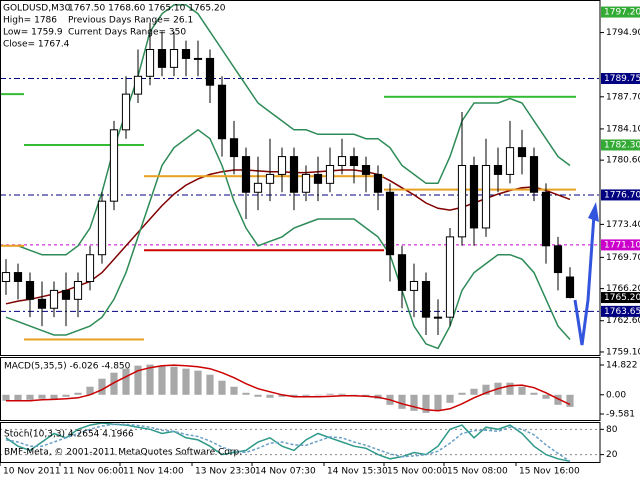  I want to click on forecast-arrow, so click(584, 280).